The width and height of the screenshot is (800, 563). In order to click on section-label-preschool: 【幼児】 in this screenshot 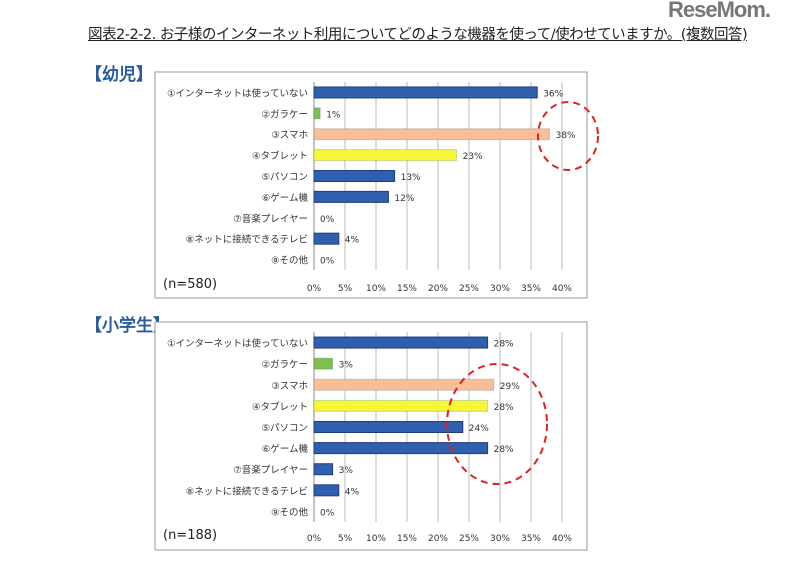, I will do `click(119, 75)`.